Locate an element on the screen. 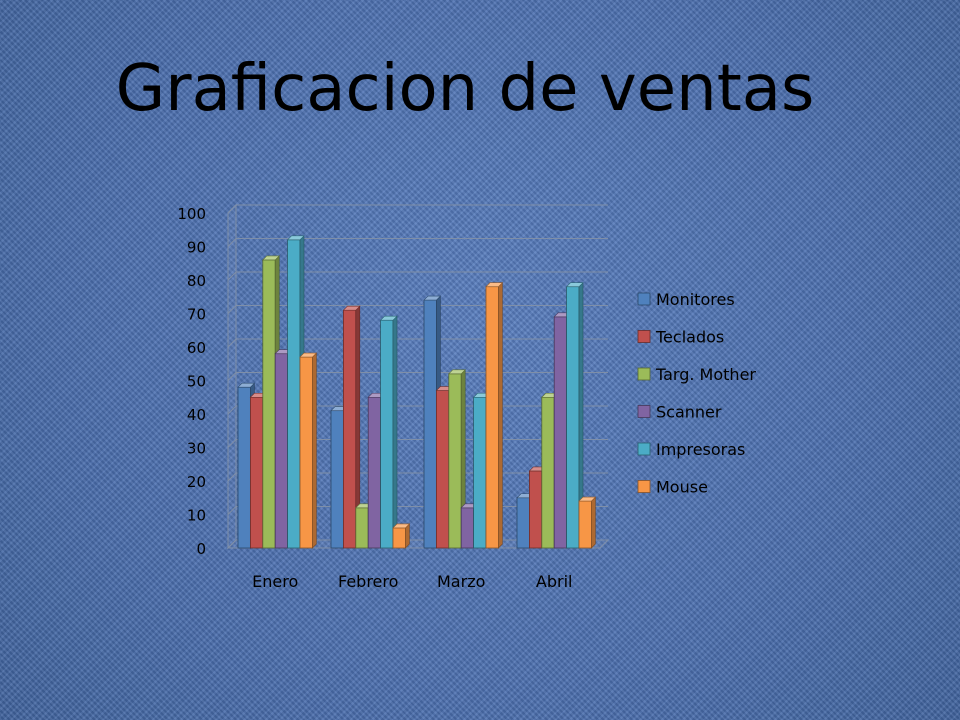 The height and width of the screenshot is (720, 960). x-axis-labels: Enero Febrero Marzo Abril is located at coordinates (412, 581).